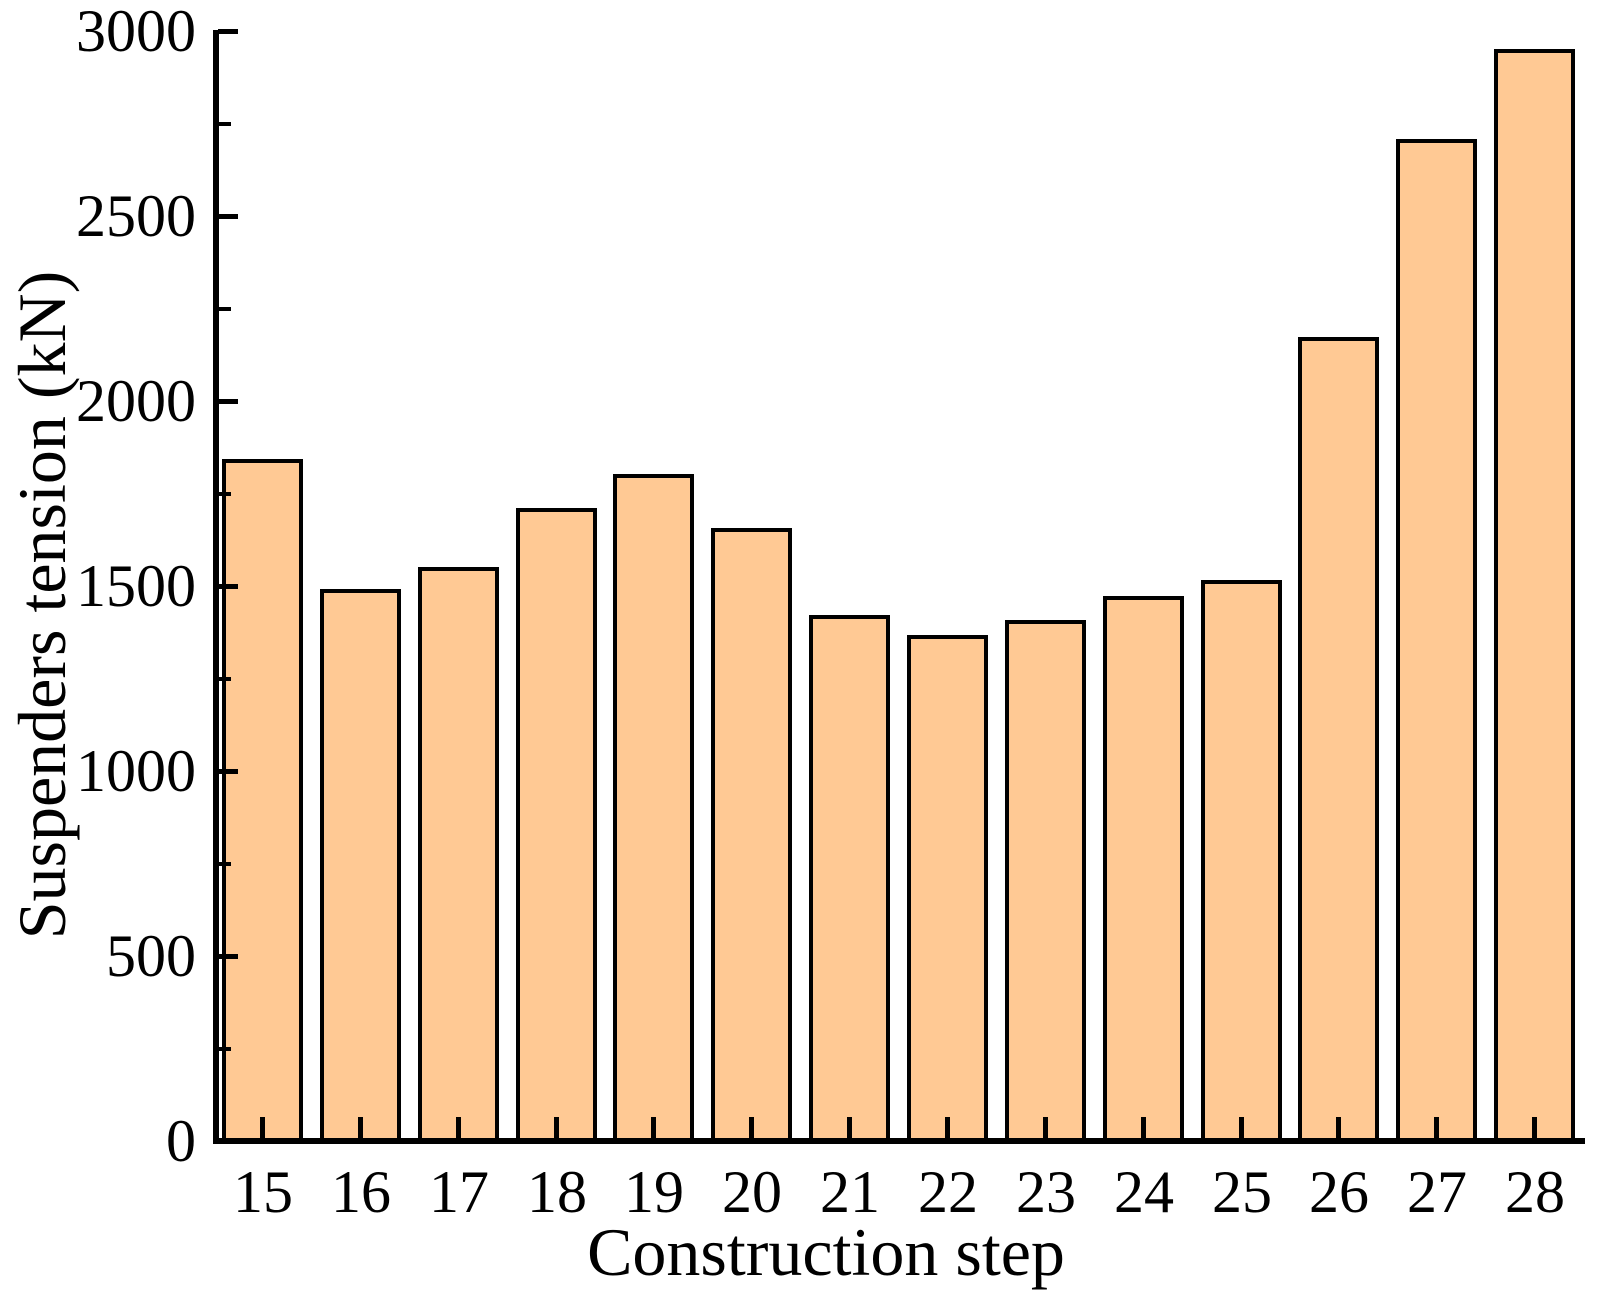  What do you see at coordinates (826, 1252) in the screenshot?
I see `x-axis-title: Construction step` at bounding box center [826, 1252].